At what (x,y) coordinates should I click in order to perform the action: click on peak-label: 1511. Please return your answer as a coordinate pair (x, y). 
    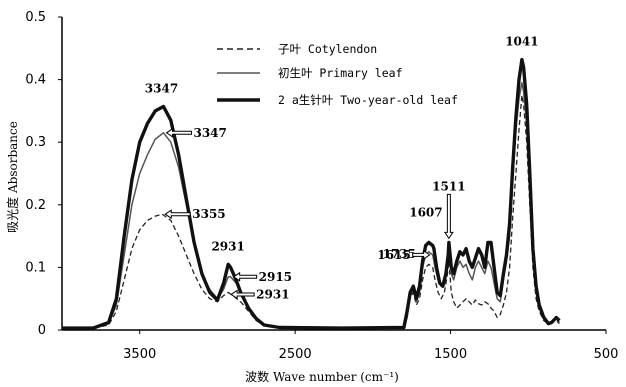
    Looking at the image, I should click on (448, 186).